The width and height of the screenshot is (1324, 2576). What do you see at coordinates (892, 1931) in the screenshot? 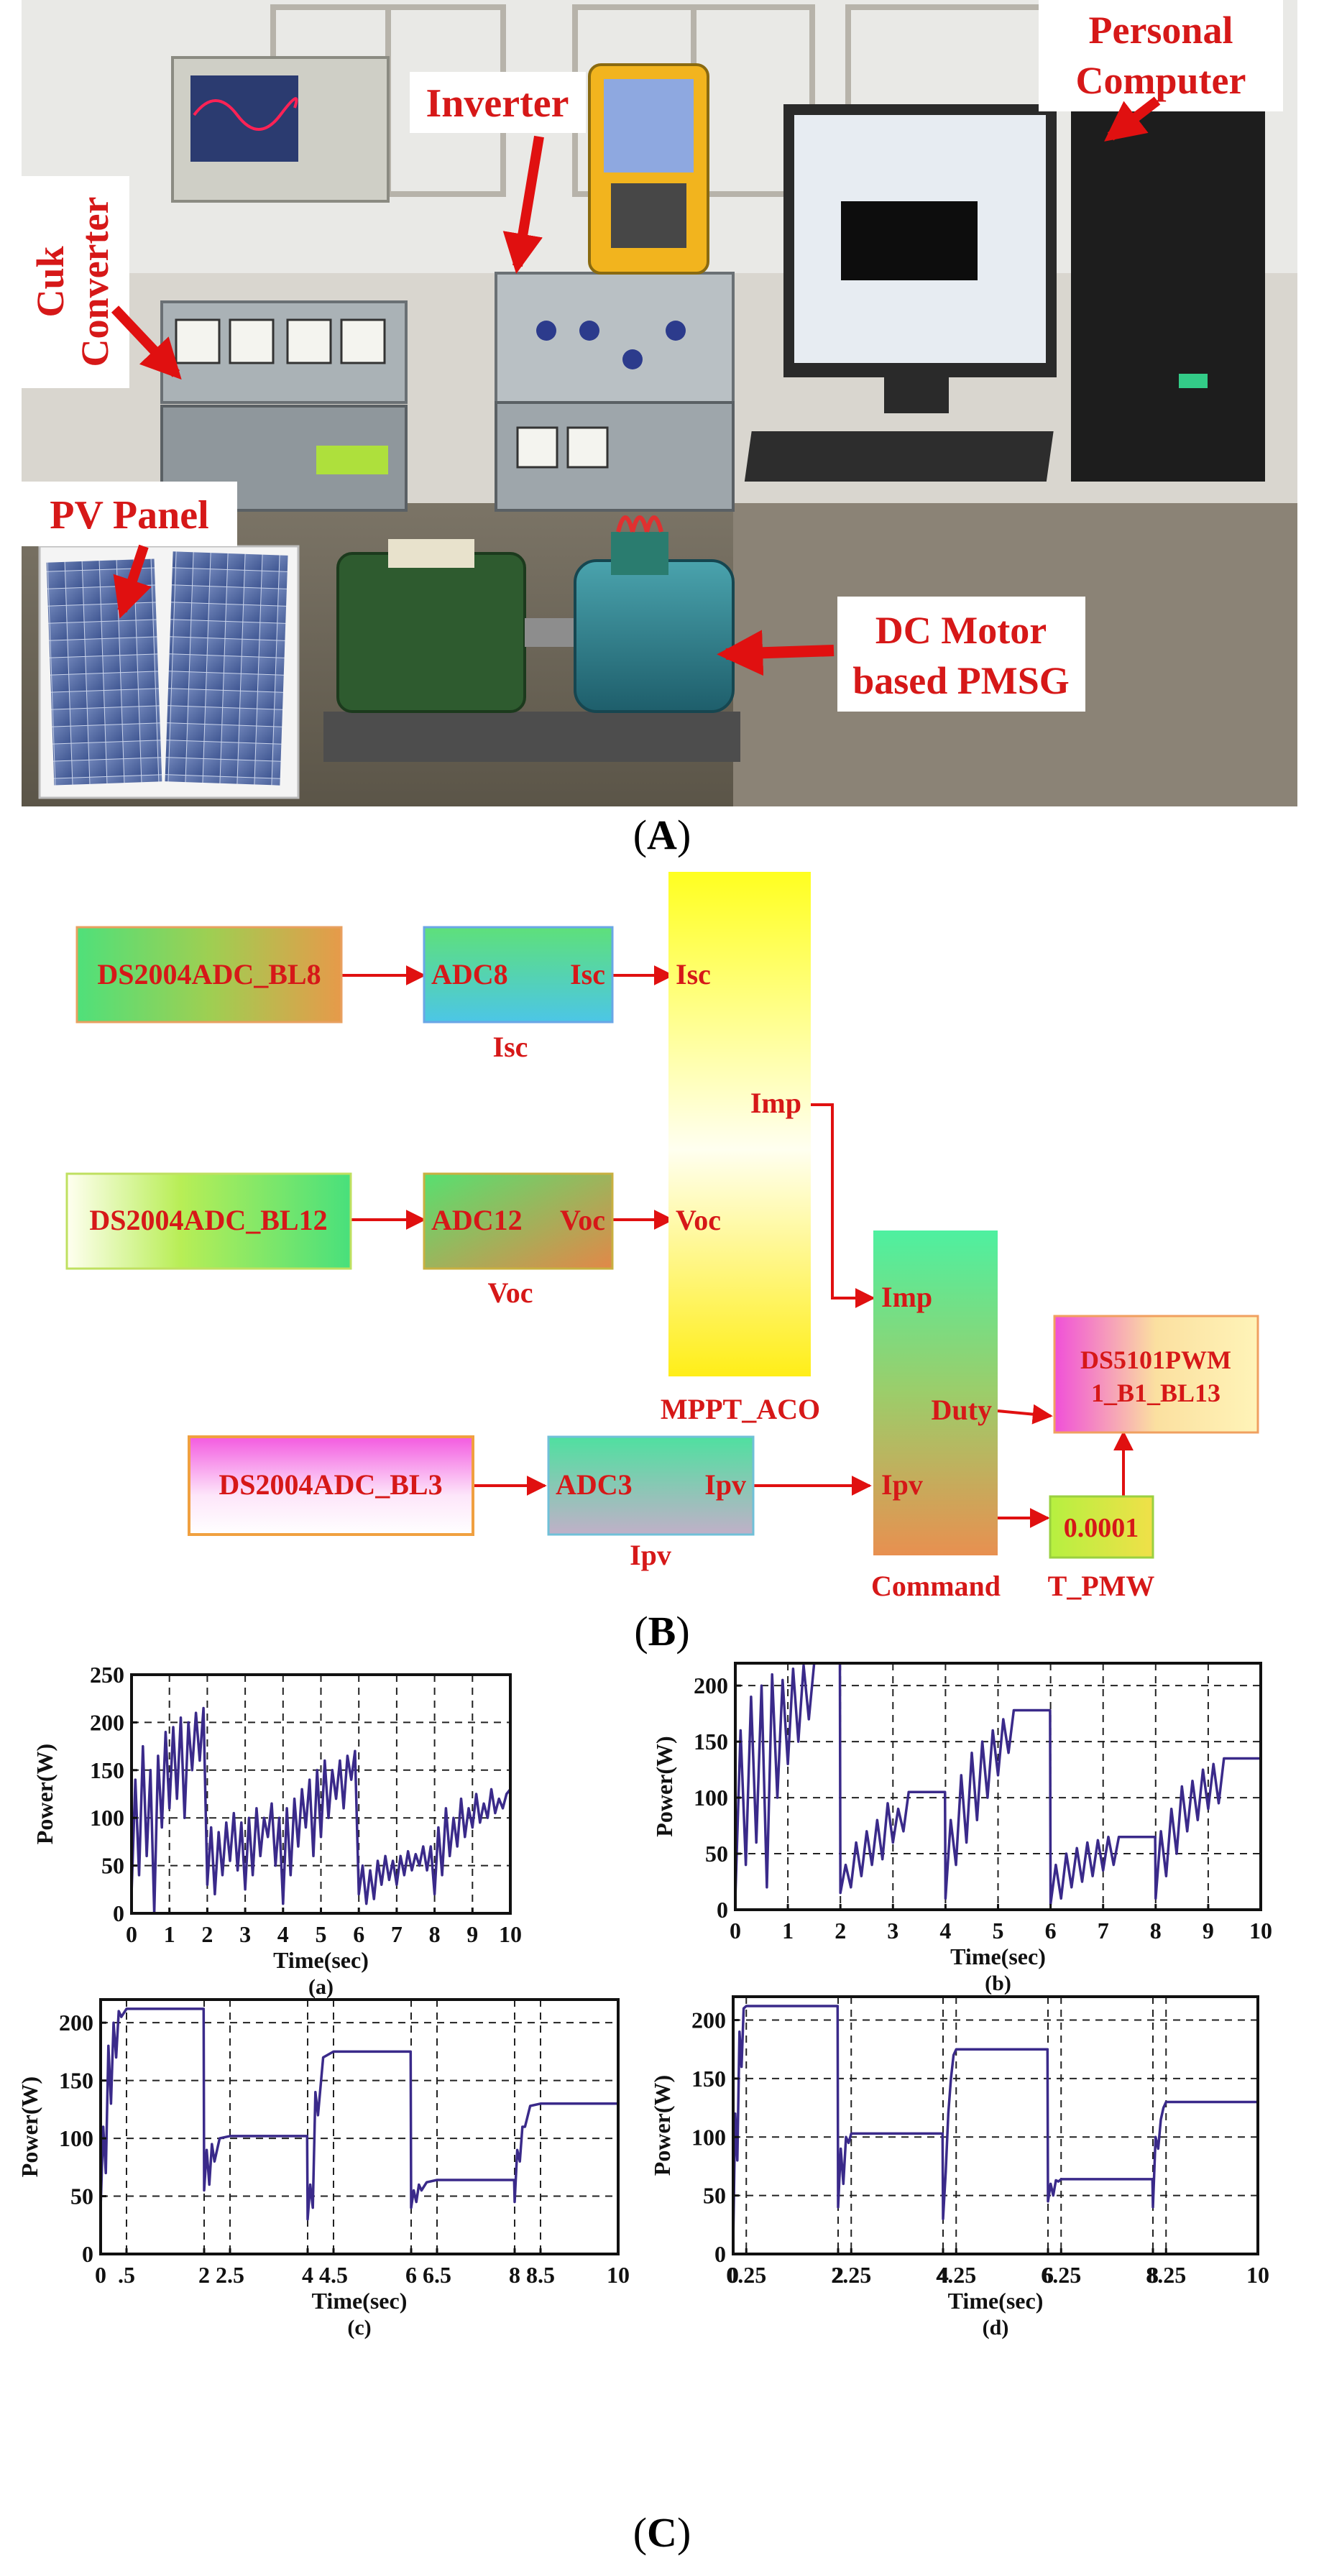
I see `plot-b-xtick-label: 3` at bounding box center [892, 1931].